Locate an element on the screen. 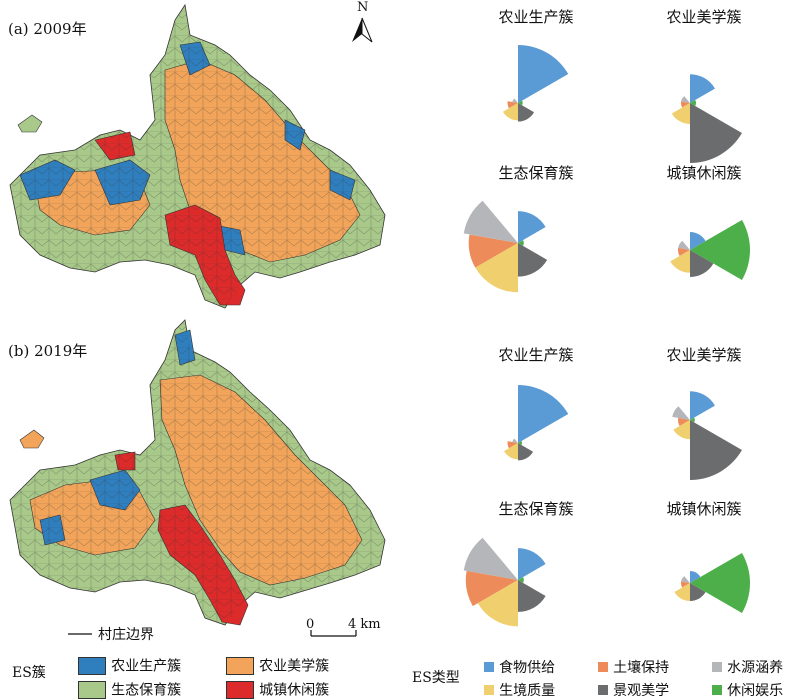  rose-2009-urban is located at coordinates (710, 250).